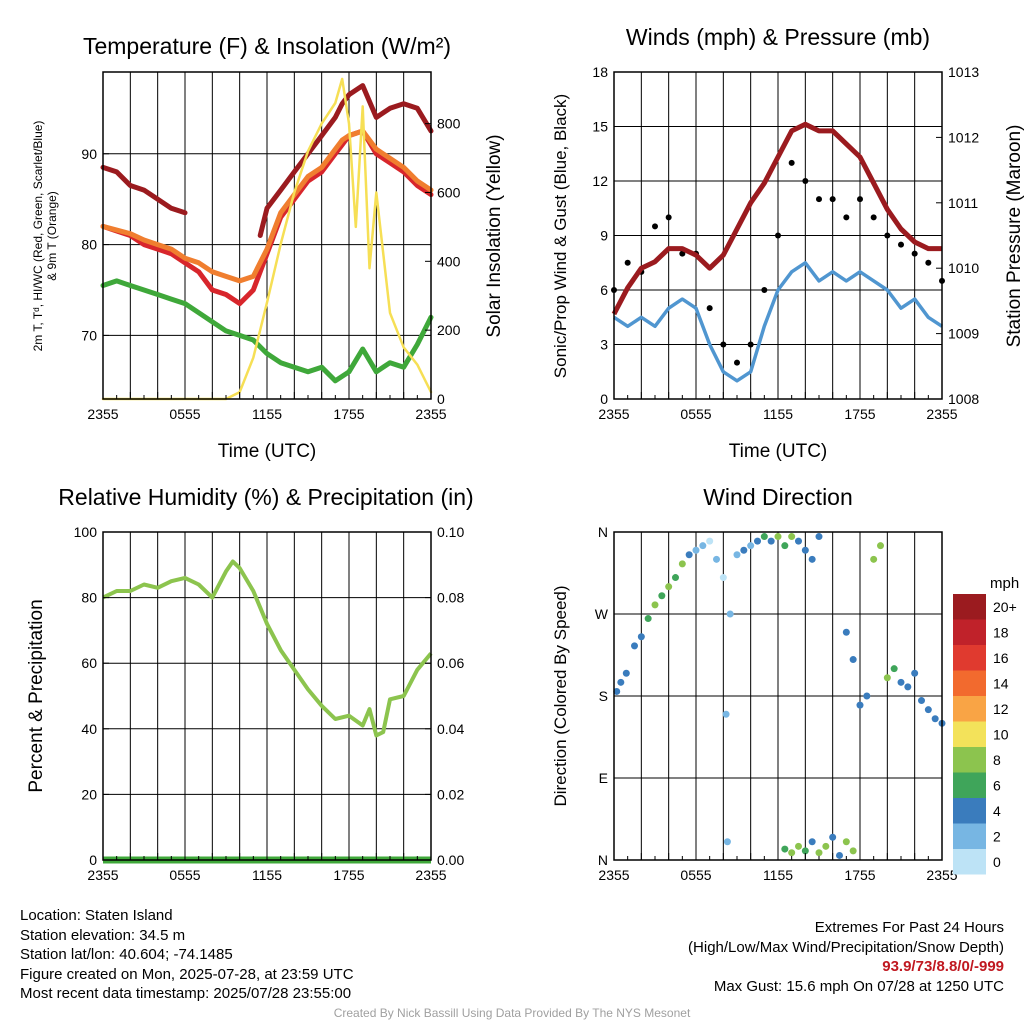 Image resolution: width=1024 pixels, height=1024 pixels. Describe the element at coordinates (963, 203) in the screenshot. I see `wind-right-ytick-label: 1011` at that location.